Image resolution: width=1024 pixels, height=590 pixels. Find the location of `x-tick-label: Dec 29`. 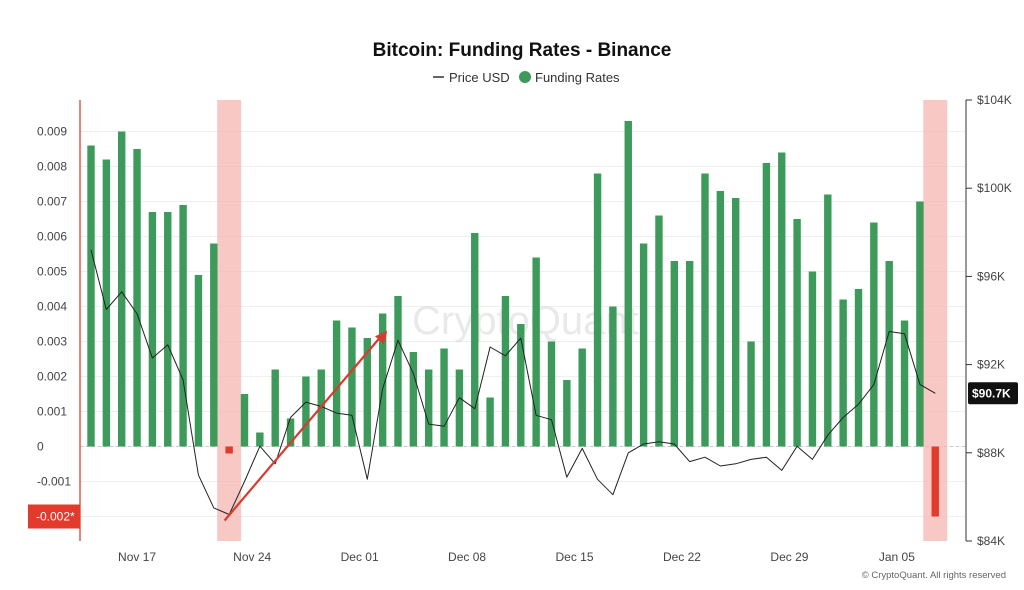

x-tick-label: Dec 29 is located at coordinates (789, 557).